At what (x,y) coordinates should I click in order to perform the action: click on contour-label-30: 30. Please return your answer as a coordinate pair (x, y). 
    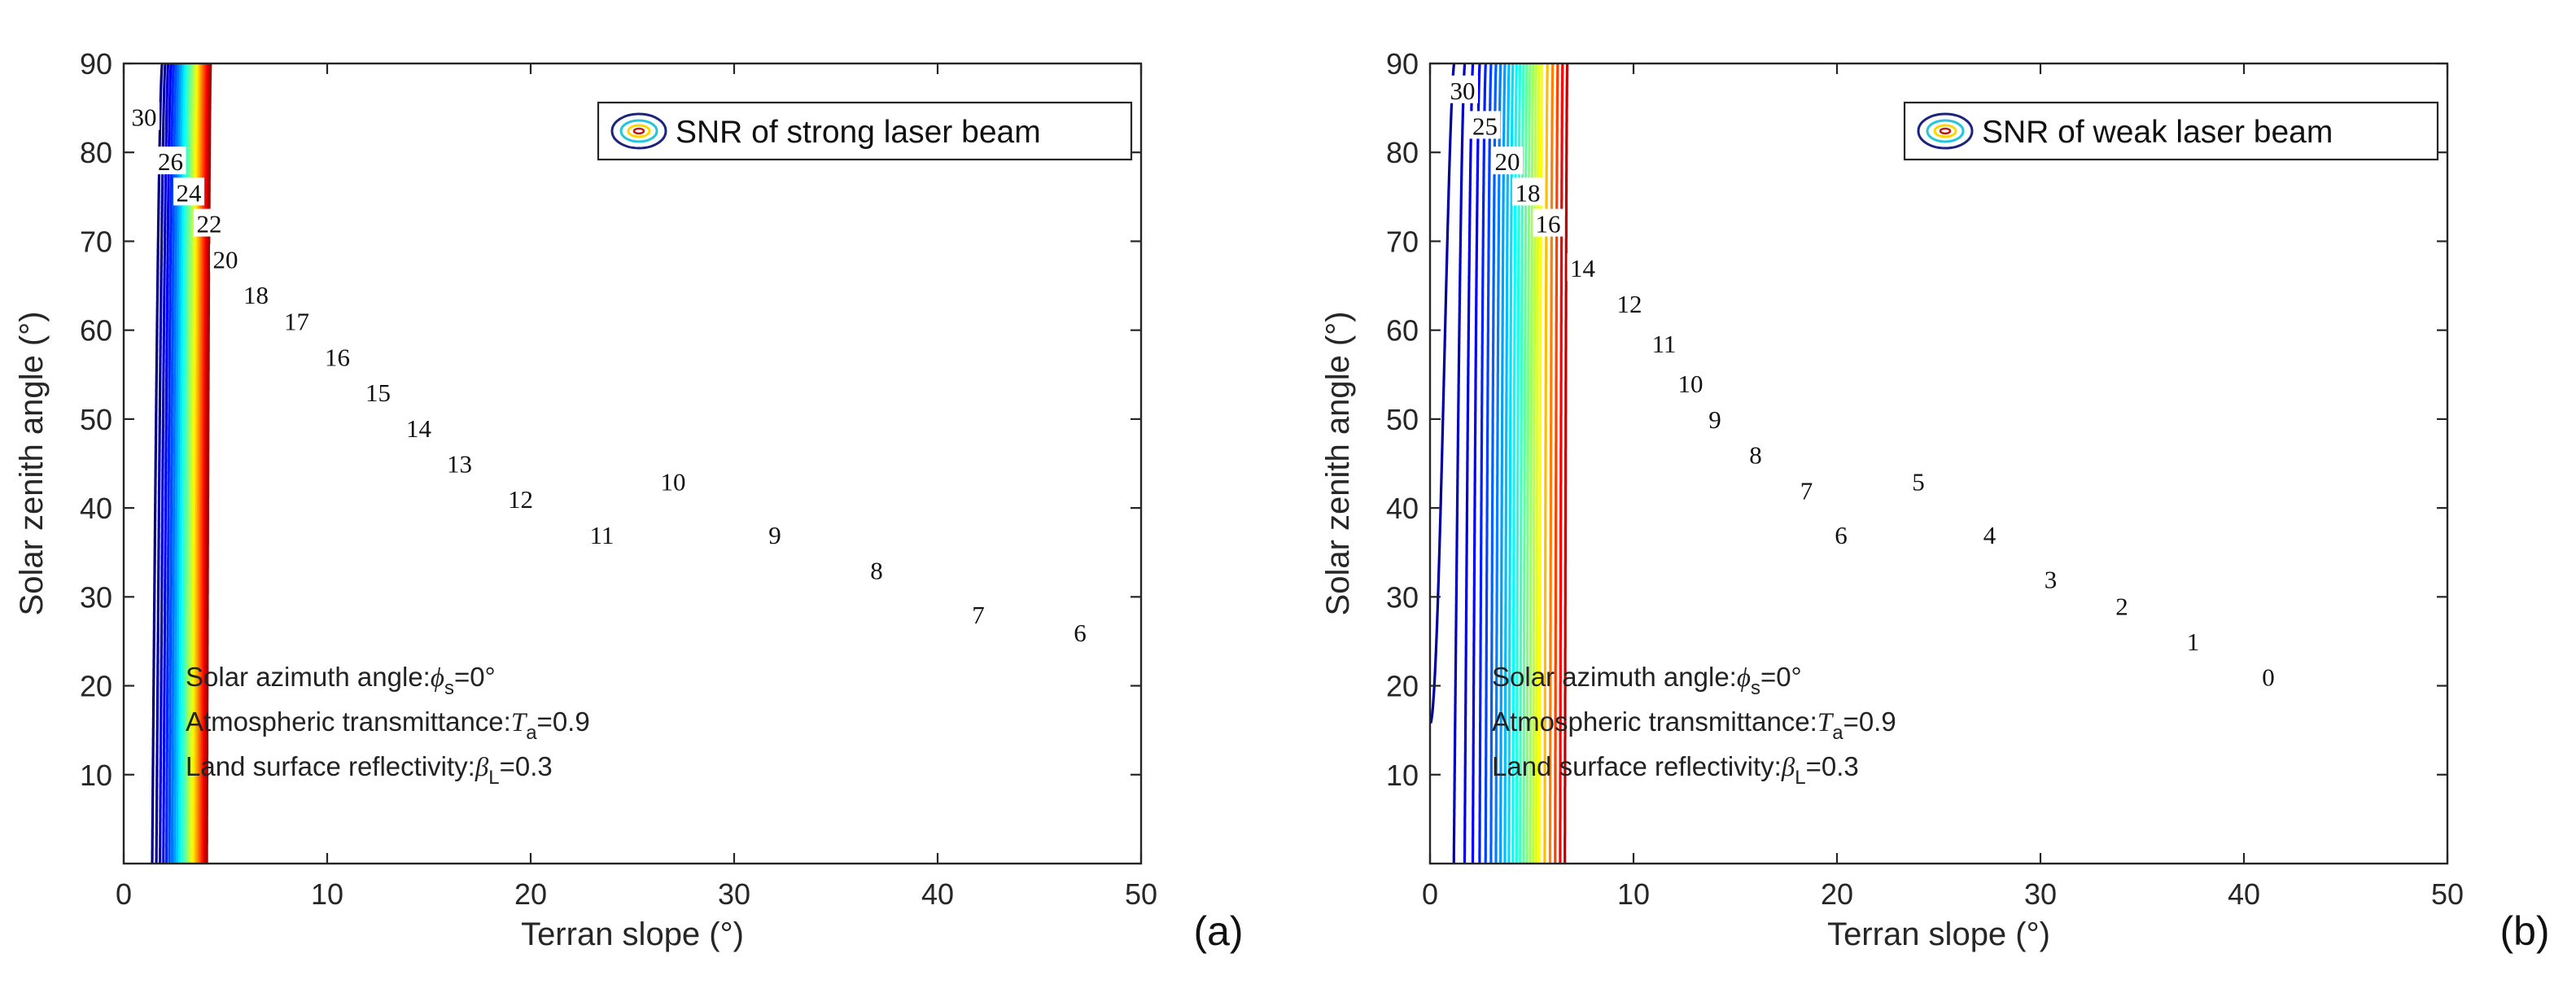
    Looking at the image, I should click on (144, 117).